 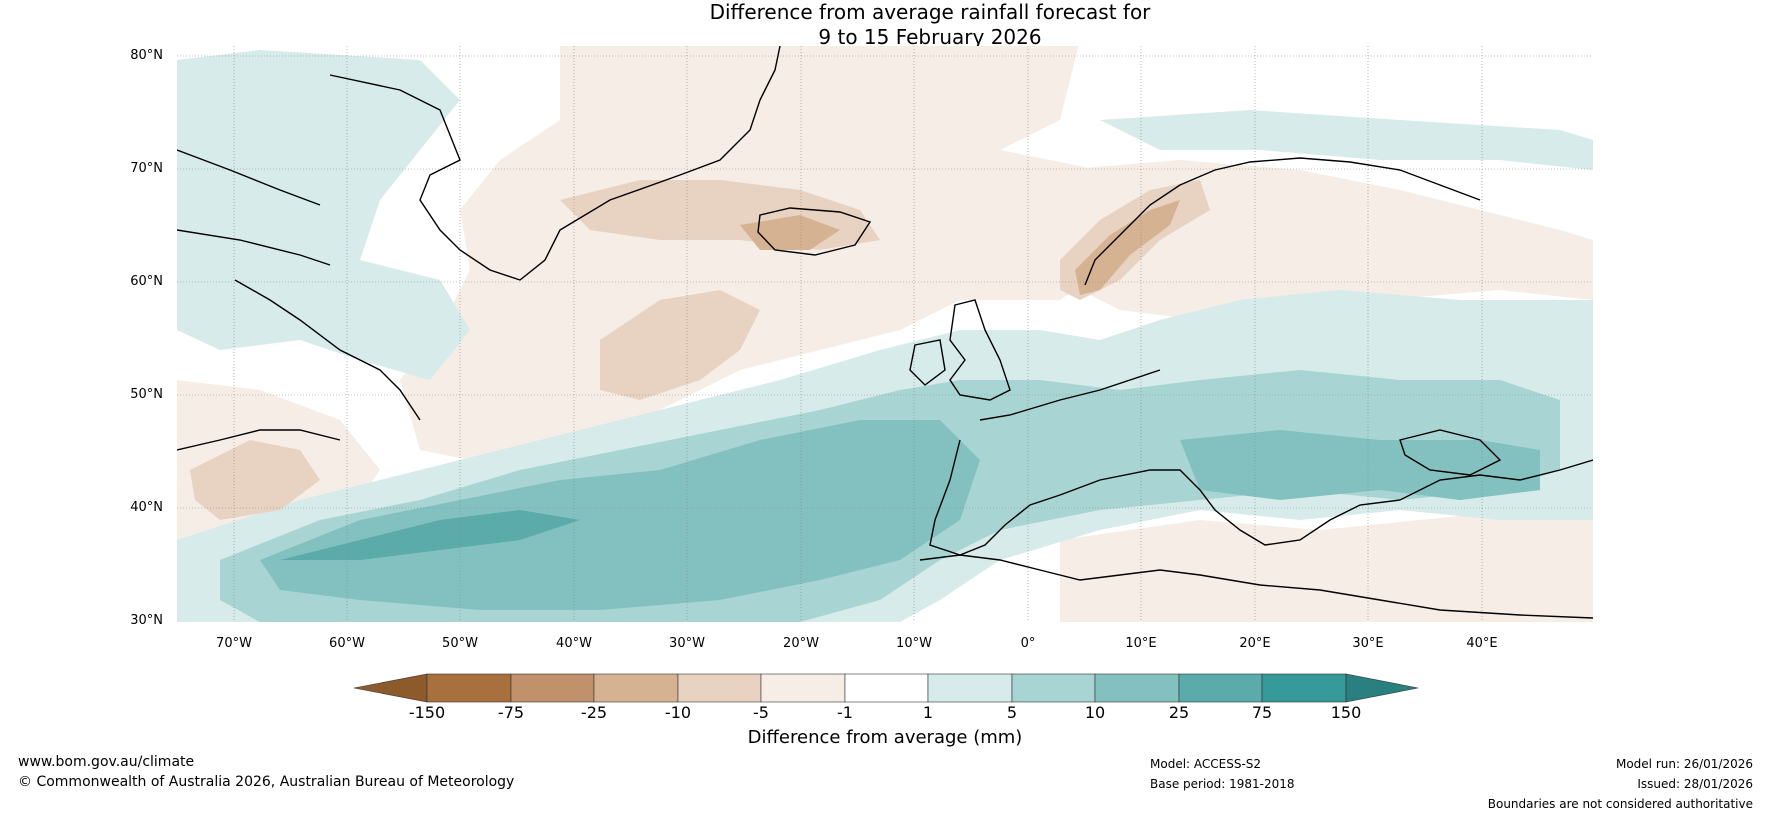 I want to click on base-period: Base period: 1981-2018, so click(x=1222, y=784).